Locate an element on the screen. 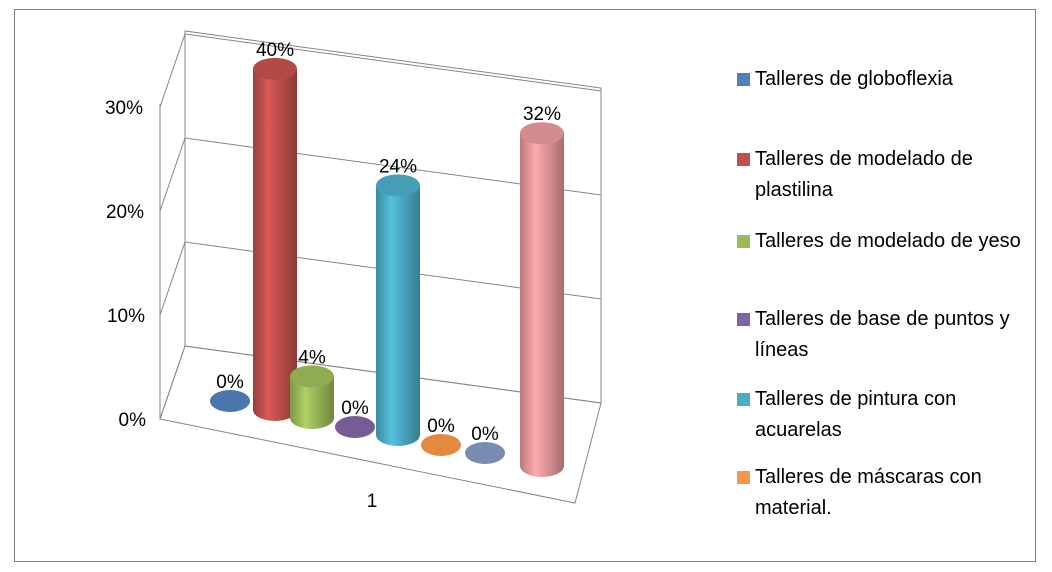 The height and width of the screenshot is (572, 1052). legend-label: Talleres de máscaras con material. is located at coordinates (868, 492).